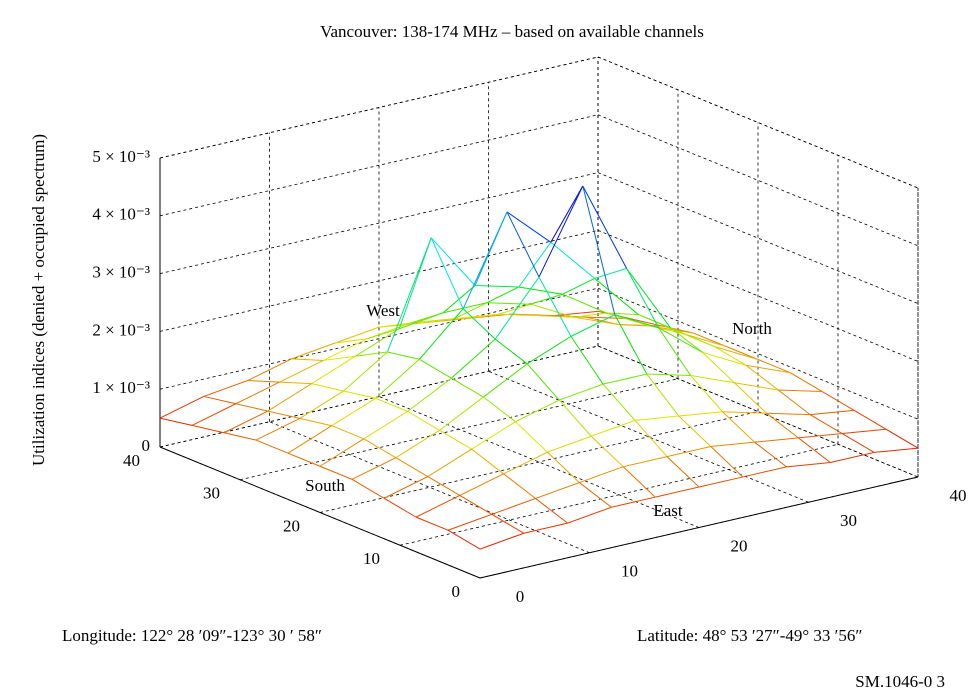 This screenshot has width=974, height=697. I want to click on annotation: West, so click(383, 310).